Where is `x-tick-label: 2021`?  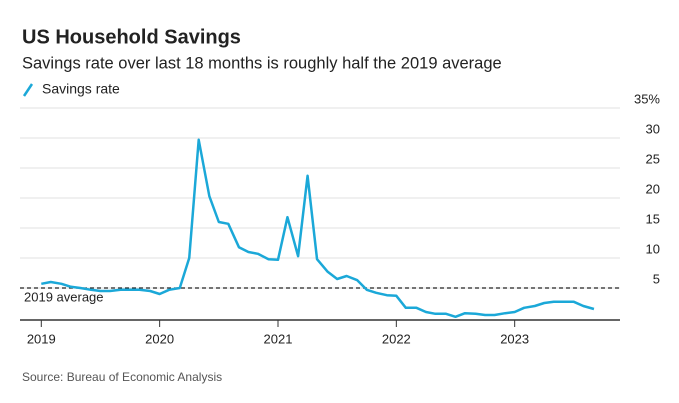
x-tick-label: 2021 is located at coordinates (278, 338).